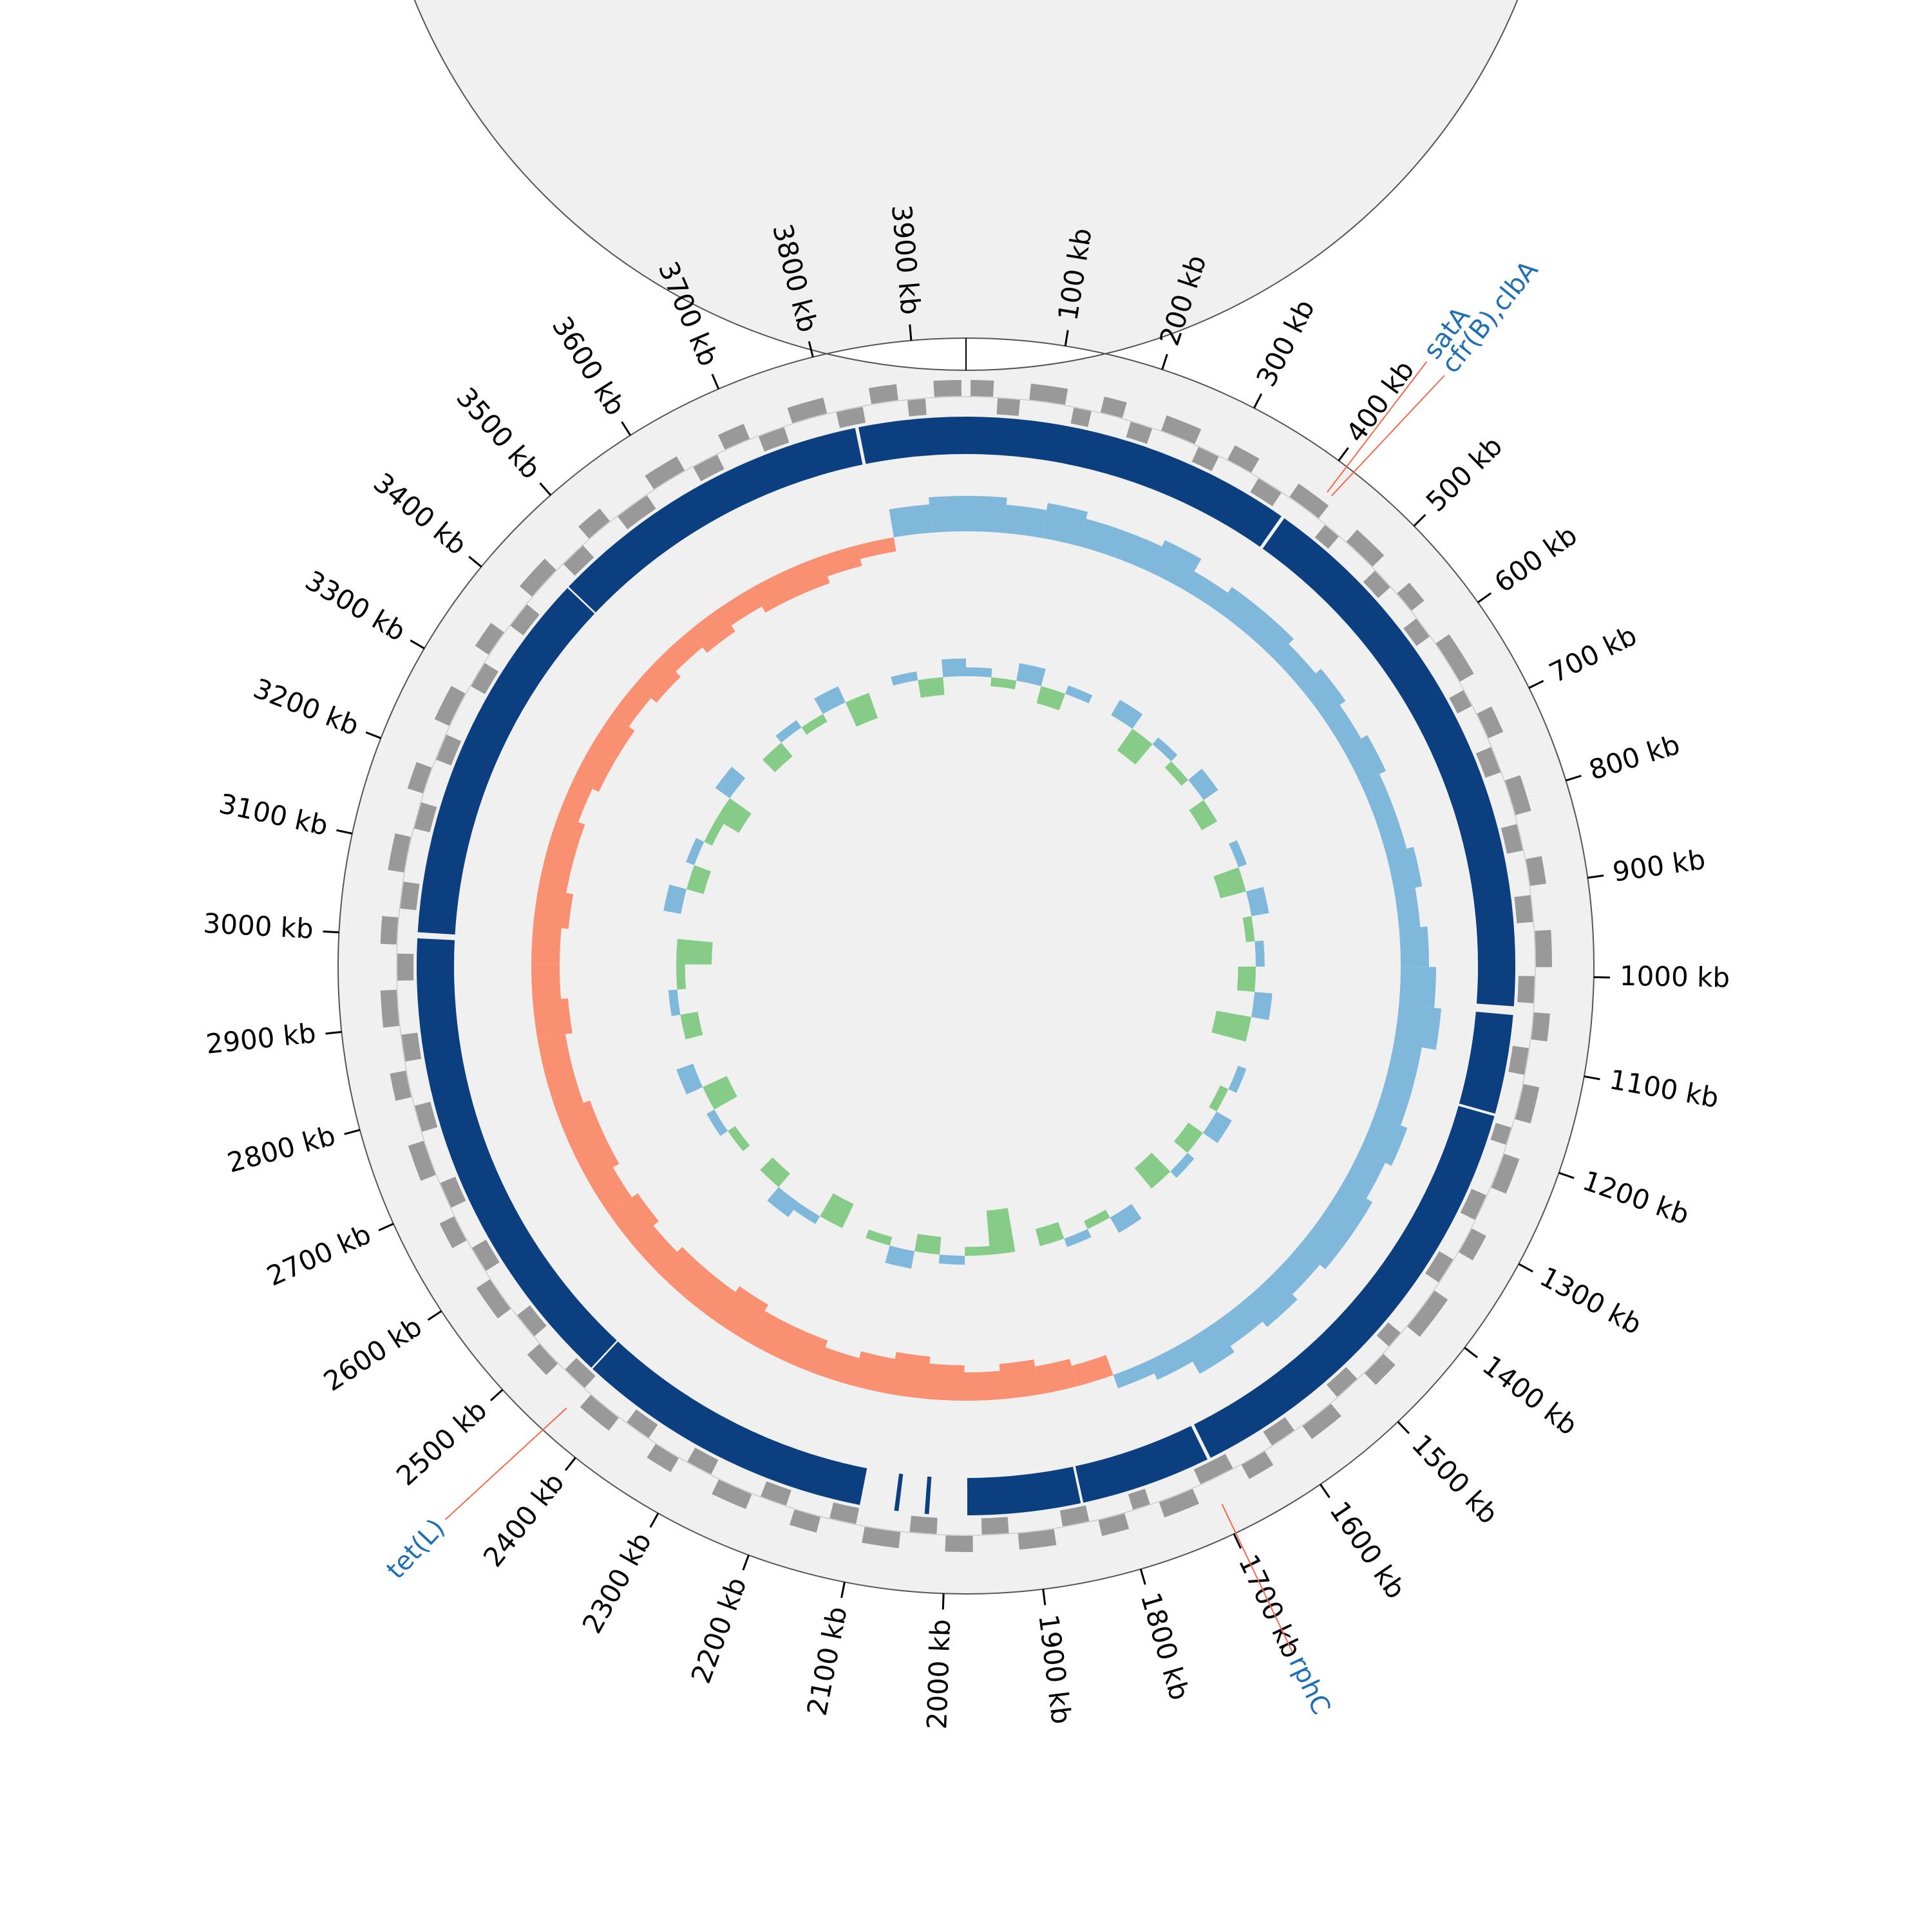 The image size is (1932, 1932). I want to click on tick-label: 2700 kb, so click(318, 1255).